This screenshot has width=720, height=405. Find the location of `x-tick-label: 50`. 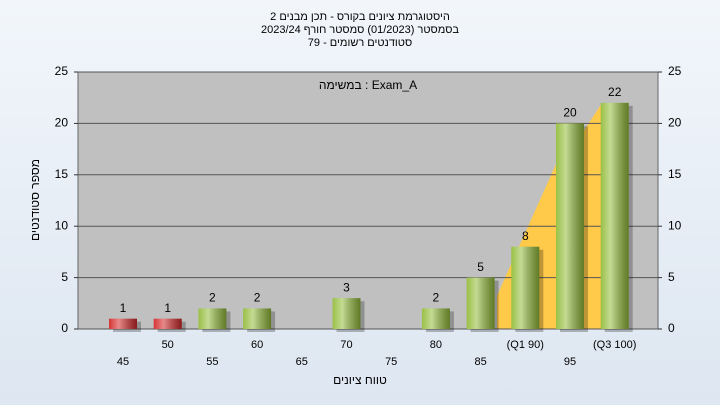

x-tick-label: 50 is located at coordinates (168, 345).